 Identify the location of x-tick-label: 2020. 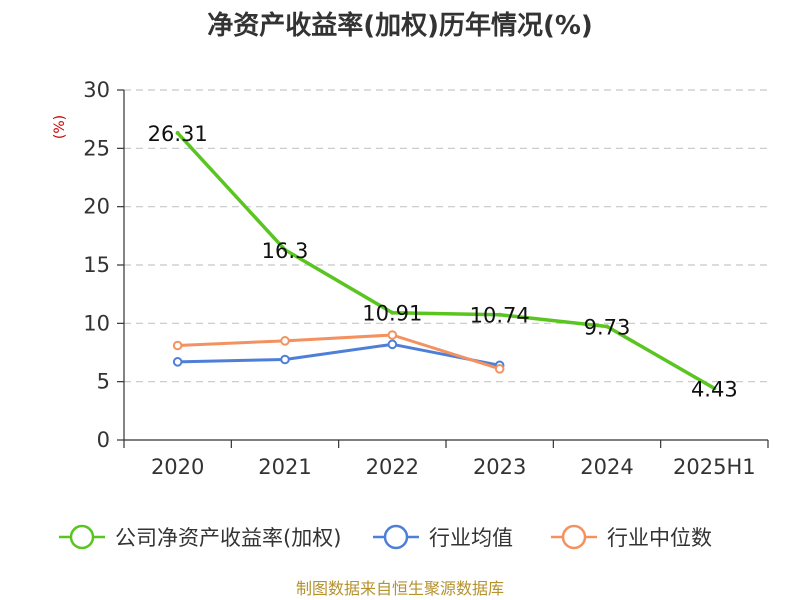
(177, 467).